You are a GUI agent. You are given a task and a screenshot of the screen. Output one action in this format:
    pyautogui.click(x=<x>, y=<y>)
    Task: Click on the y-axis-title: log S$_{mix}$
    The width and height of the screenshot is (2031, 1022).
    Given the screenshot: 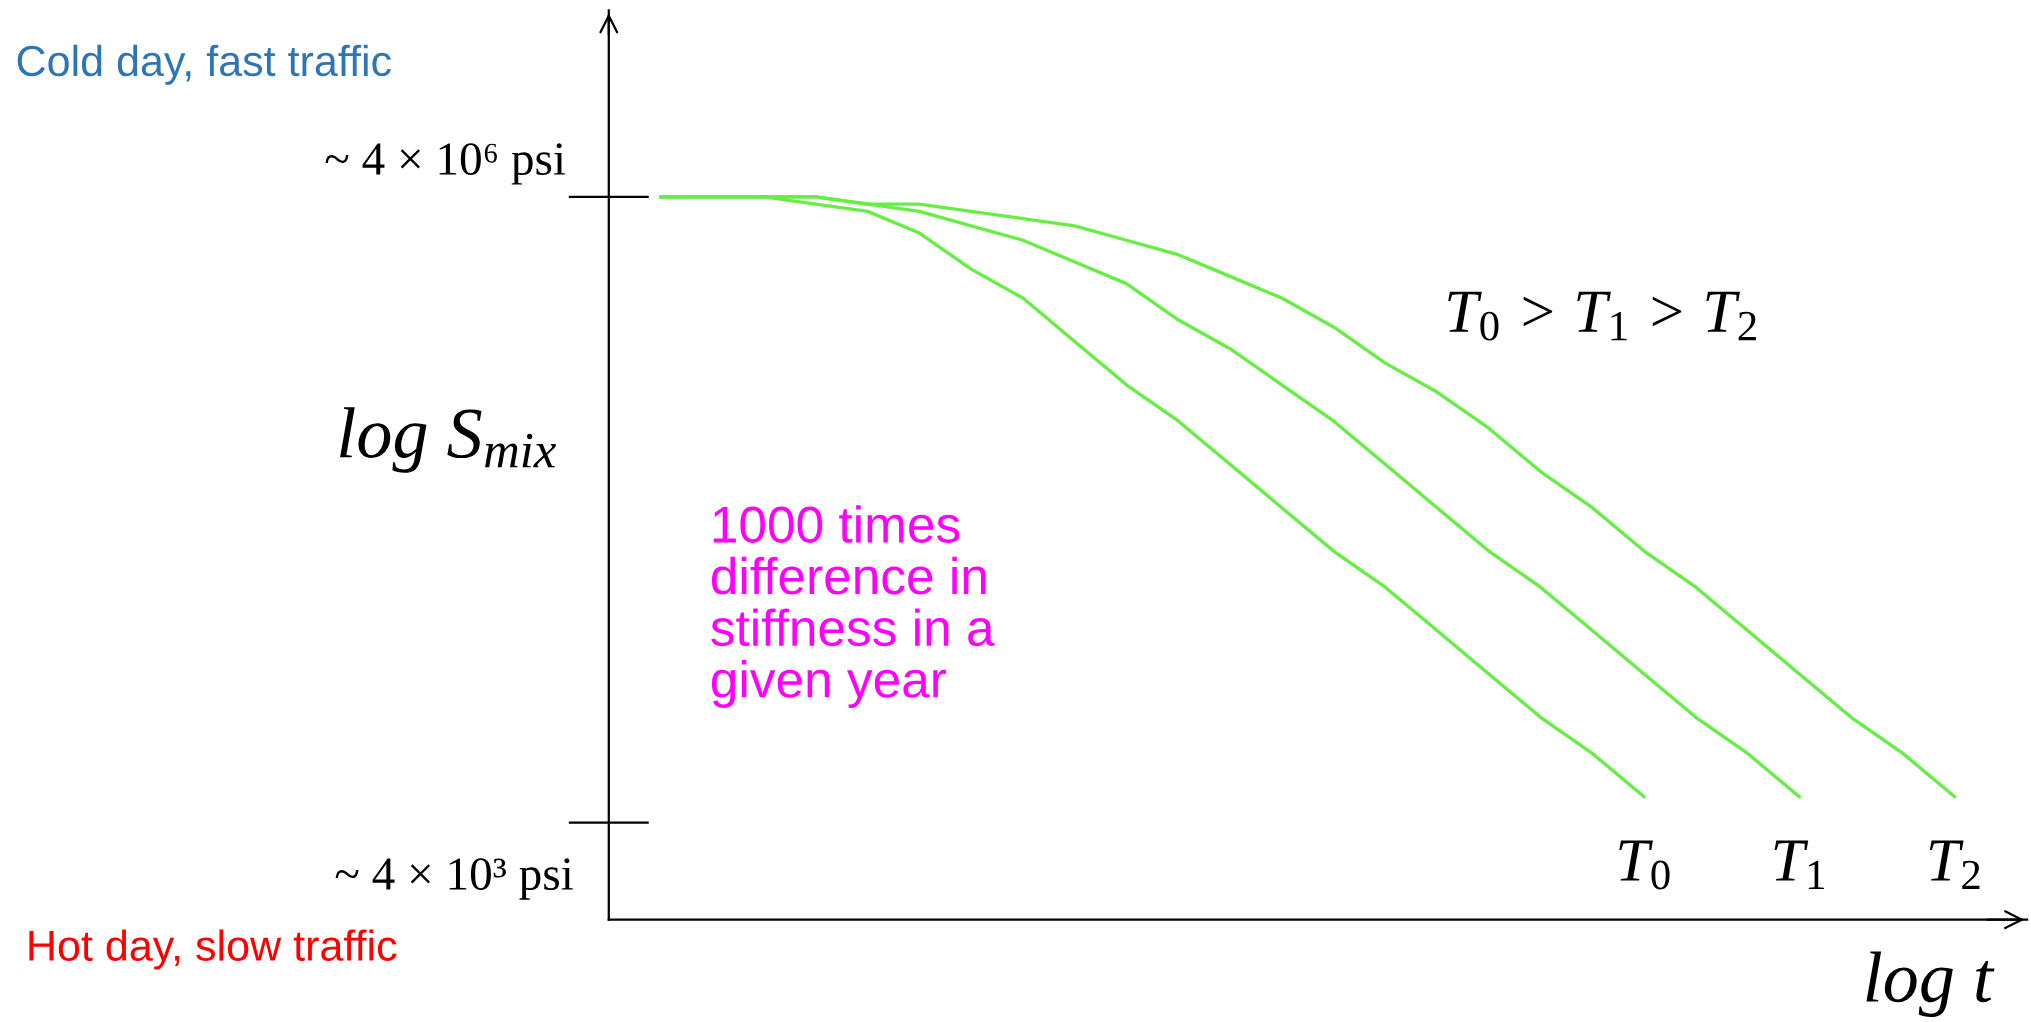 What is the action you would take?
    pyautogui.click(x=448, y=440)
    